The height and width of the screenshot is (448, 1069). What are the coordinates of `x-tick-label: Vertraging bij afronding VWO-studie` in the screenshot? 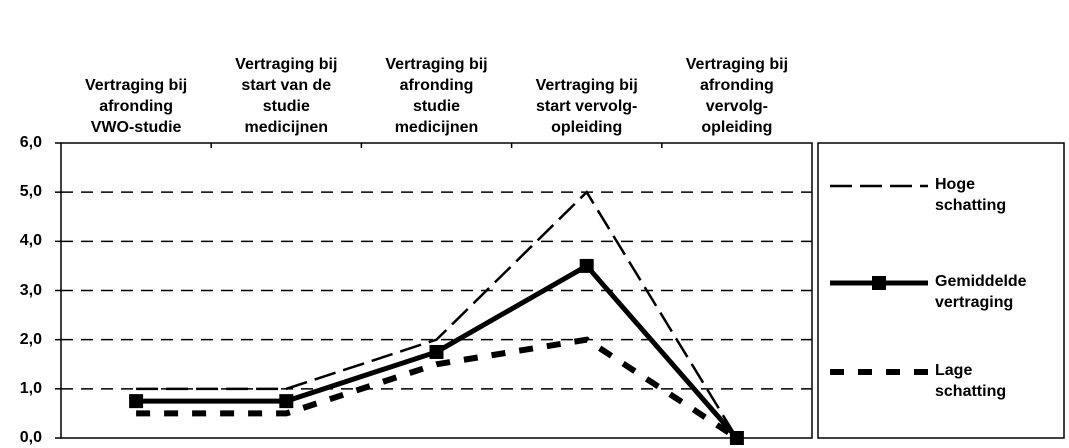 It's located at (136, 106).